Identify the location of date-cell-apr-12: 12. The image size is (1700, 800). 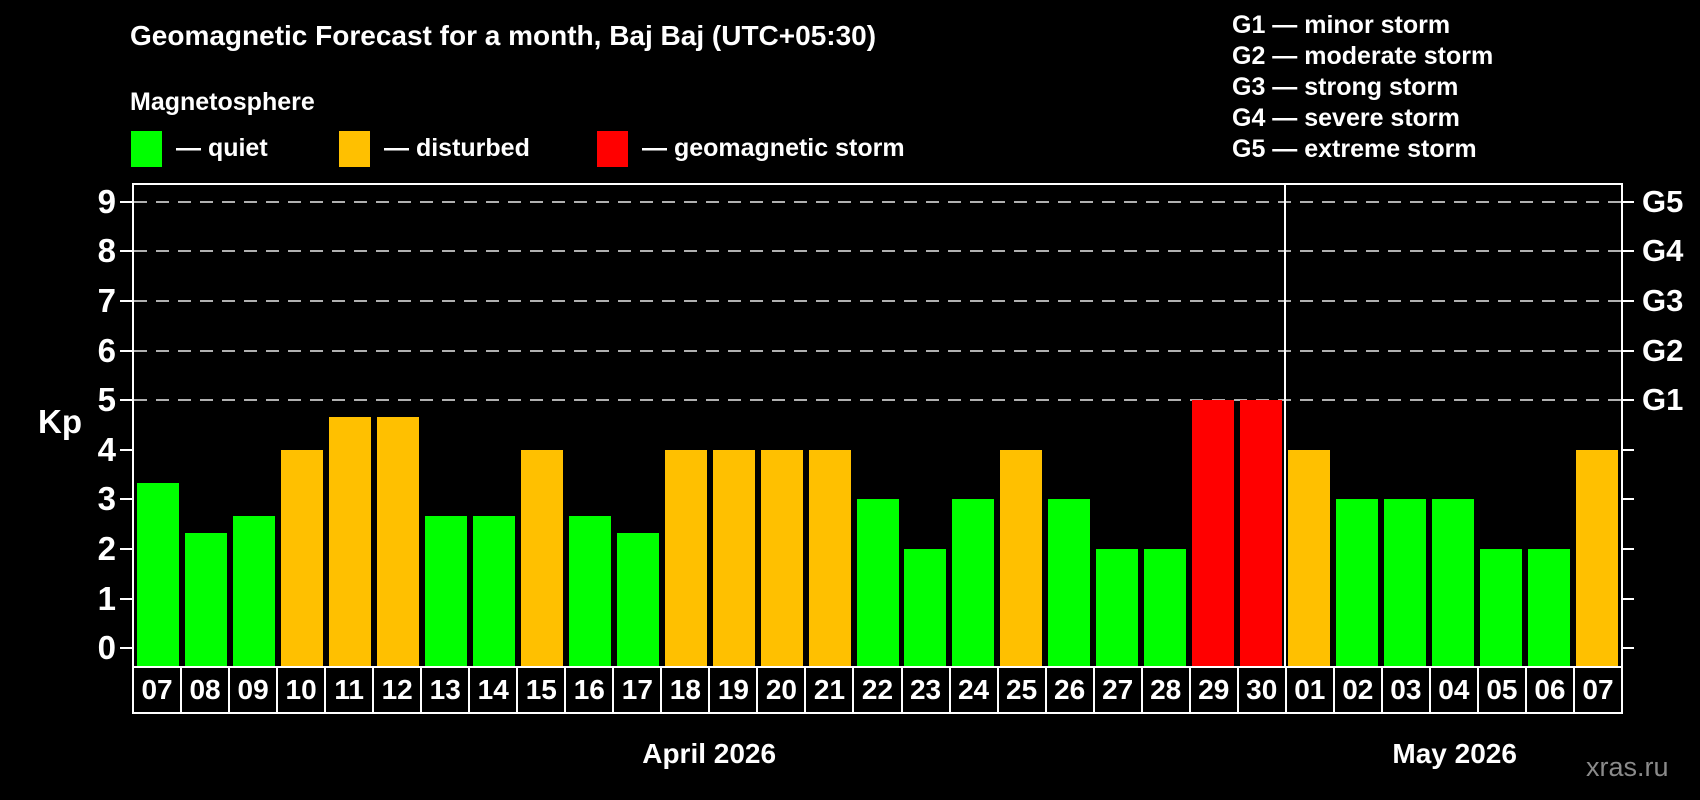
(397, 690).